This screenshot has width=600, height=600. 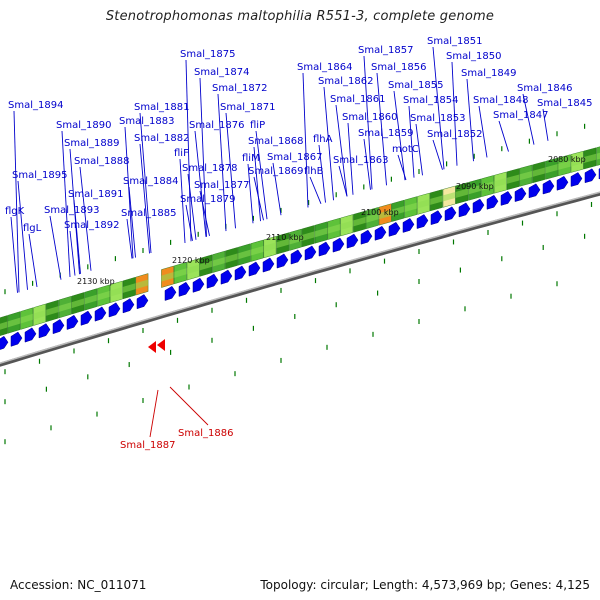 I want to click on gene-label-smal_1851: Smal_1851, so click(x=454, y=41).